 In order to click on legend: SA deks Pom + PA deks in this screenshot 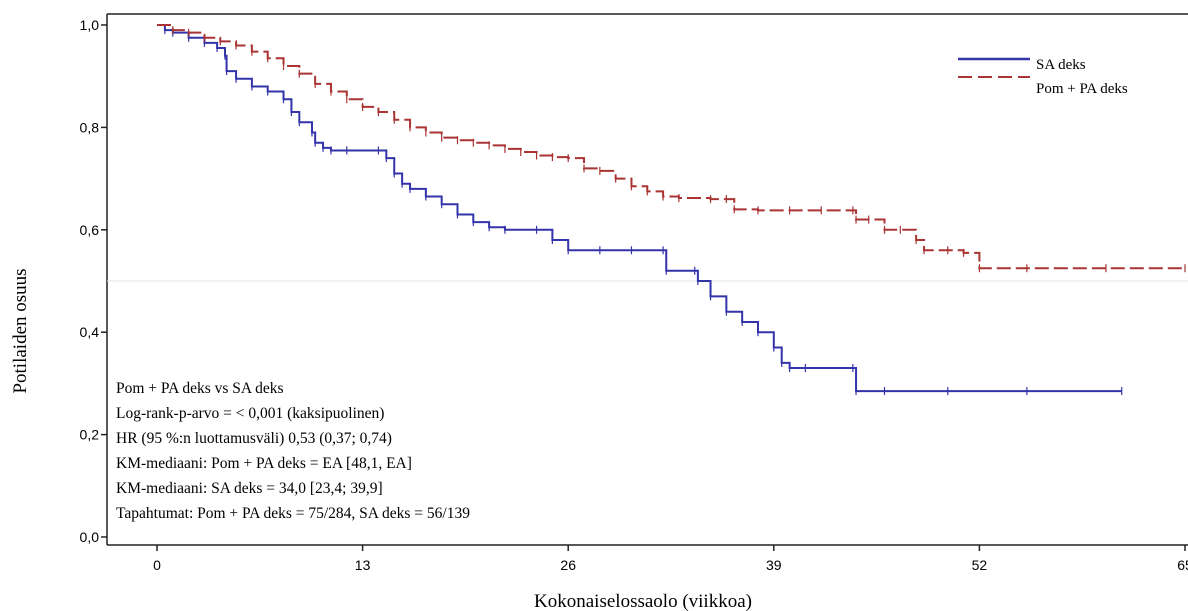, I will do `click(1043, 77)`.